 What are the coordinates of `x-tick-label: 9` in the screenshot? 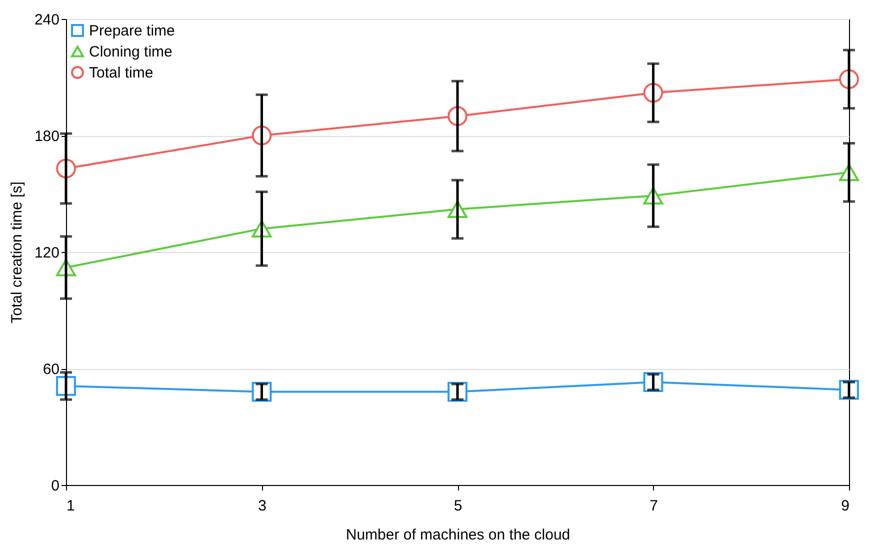 It's located at (845, 506).